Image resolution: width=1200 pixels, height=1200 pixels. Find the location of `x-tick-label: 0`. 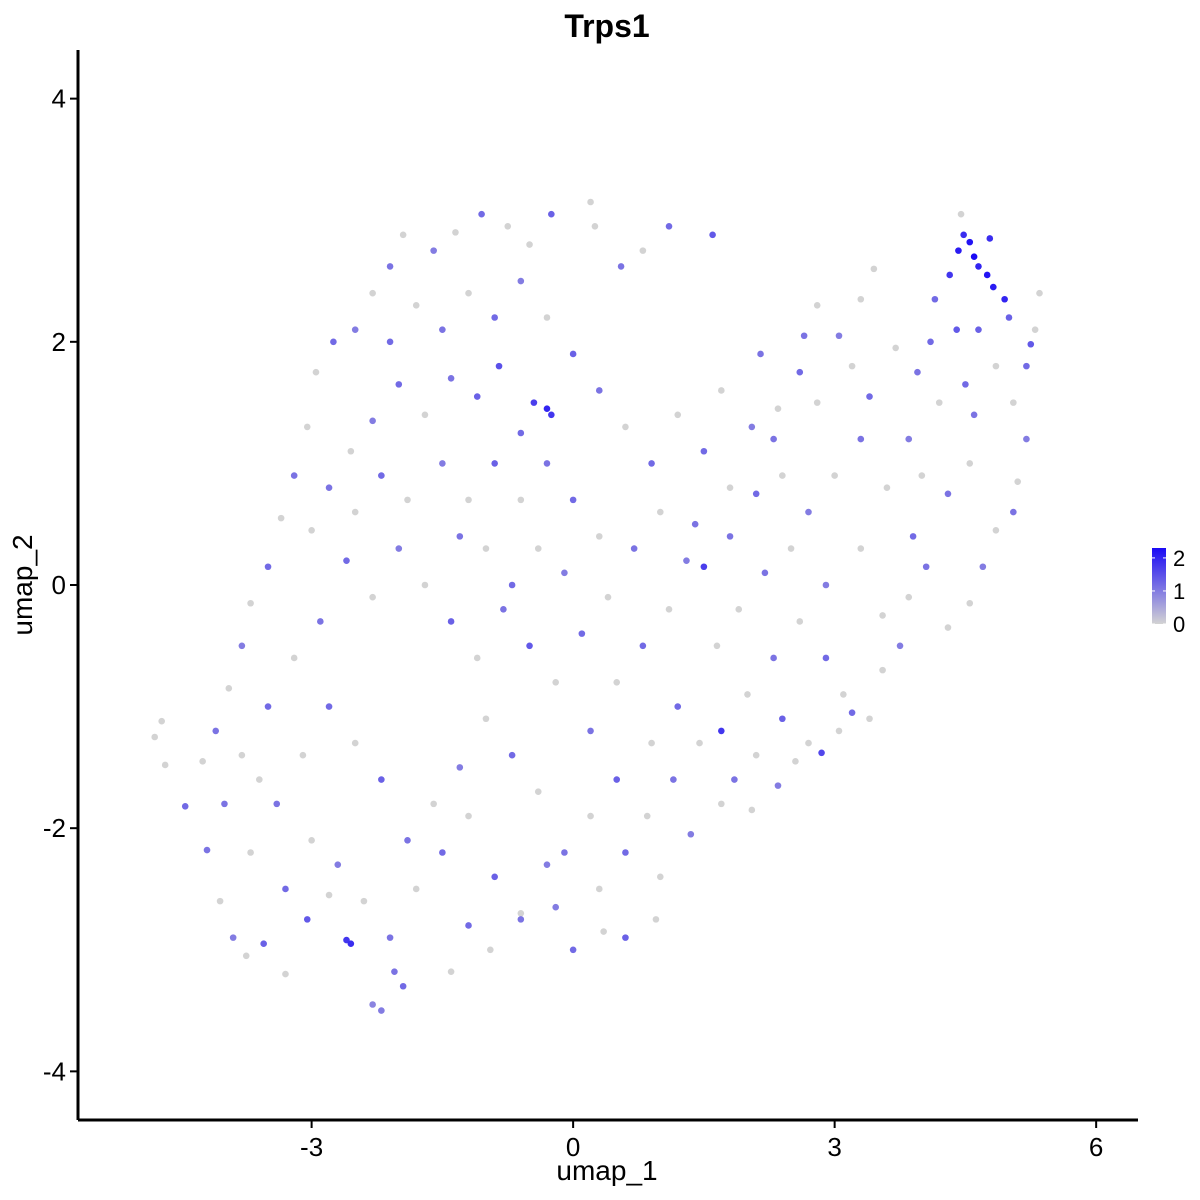

x-tick-label: 0 is located at coordinates (573, 1147).